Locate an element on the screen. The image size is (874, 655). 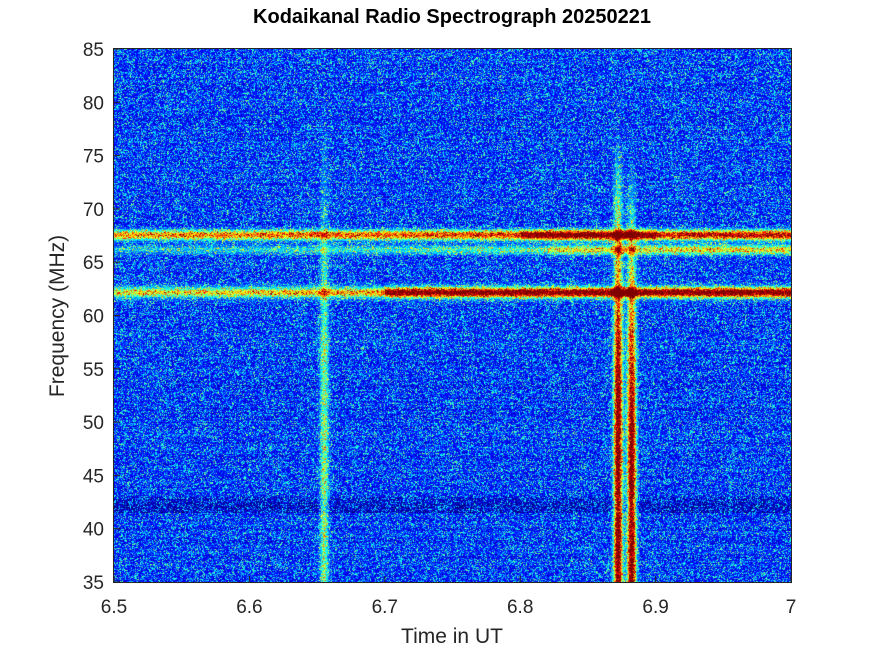
y-tick-label: 45 is located at coordinates (93, 476).